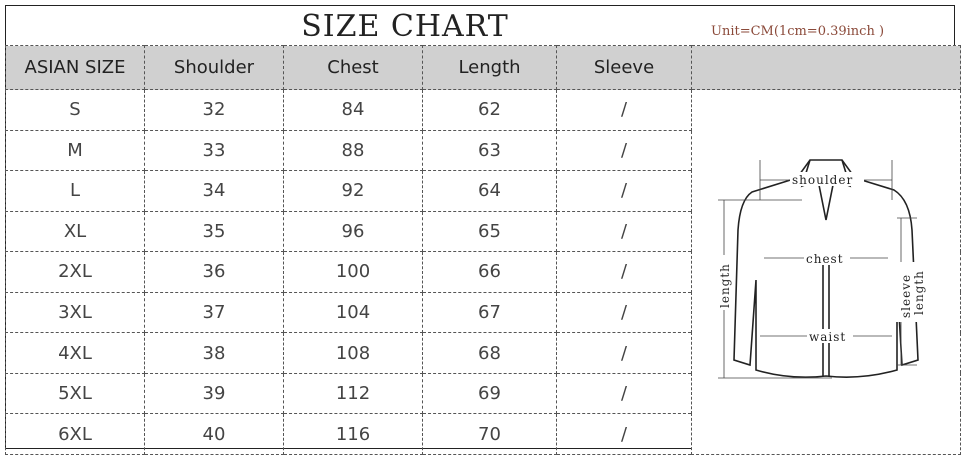 The image size is (961, 455). Describe the element at coordinates (353, 312) in the screenshot. I see `cell-chest: 104` at that location.